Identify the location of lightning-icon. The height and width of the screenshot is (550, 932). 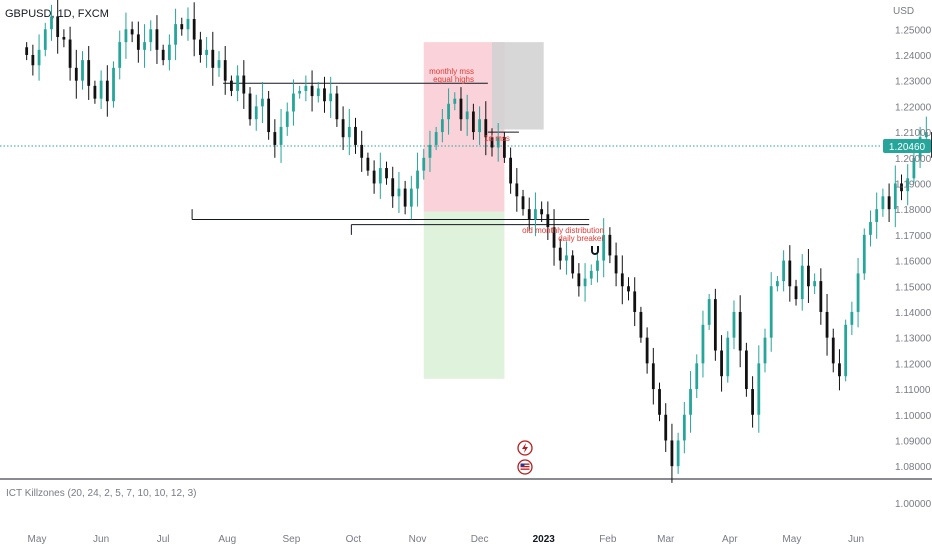
(525, 448).